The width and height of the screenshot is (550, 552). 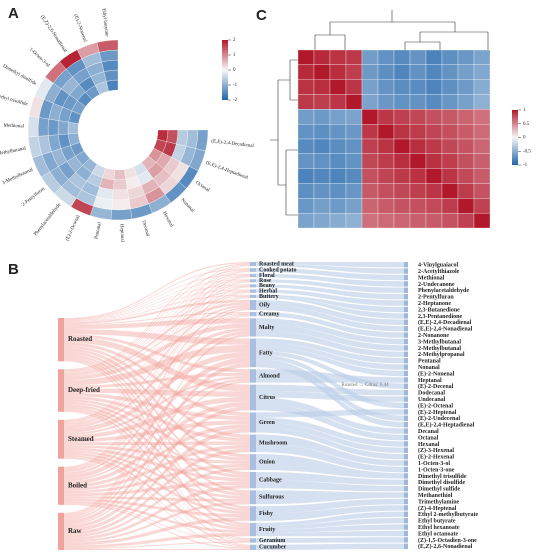 What do you see at coordinates (428, 438) in the screenshot?
I see `compound-label: Octanal` at bounding box center [428, 438].